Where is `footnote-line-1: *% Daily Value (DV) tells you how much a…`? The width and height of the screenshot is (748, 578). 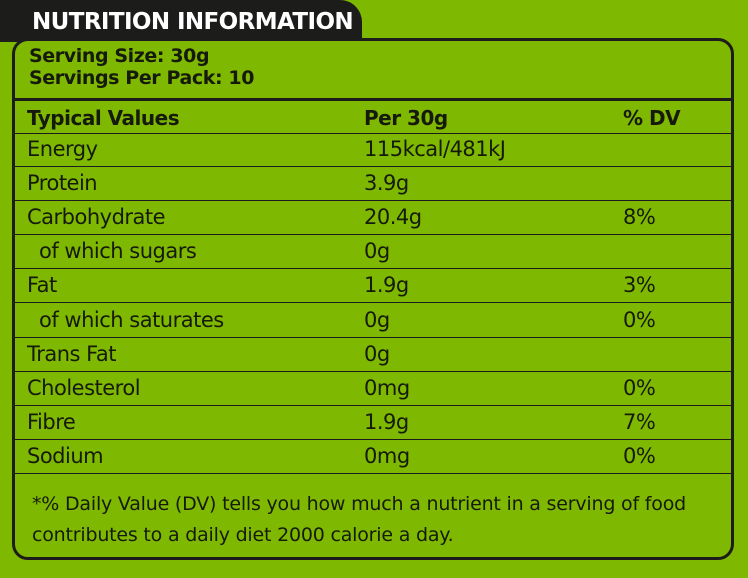
footnote-line-1: *% Daily Value (DV) tells you how much a… is located at coordinates (359, 504).